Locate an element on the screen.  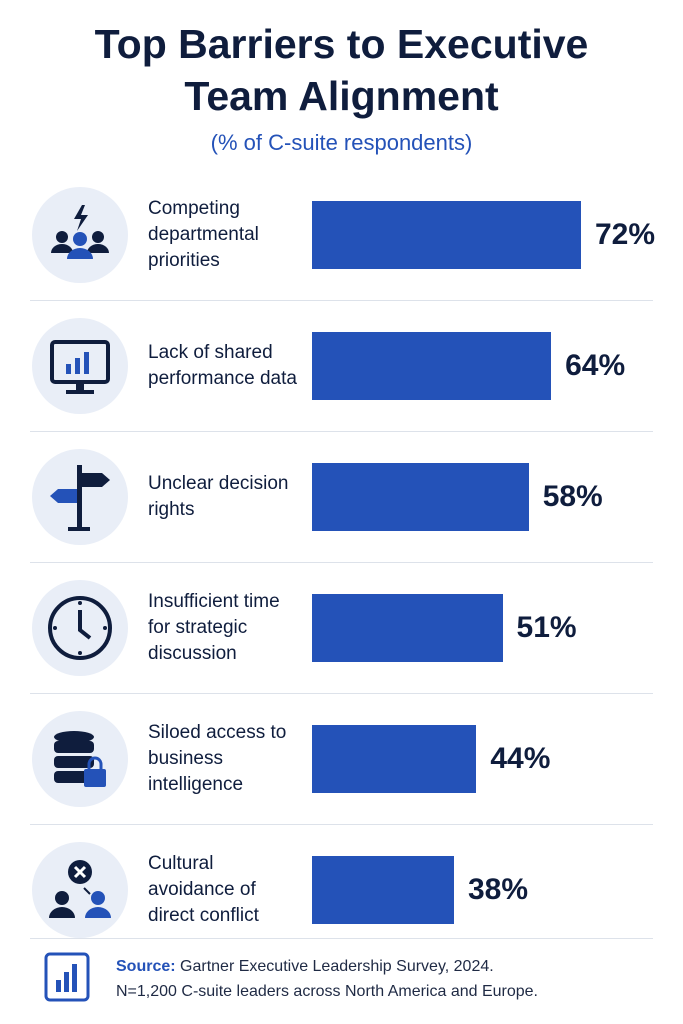
source-icon is located at coordinates (67, 977).